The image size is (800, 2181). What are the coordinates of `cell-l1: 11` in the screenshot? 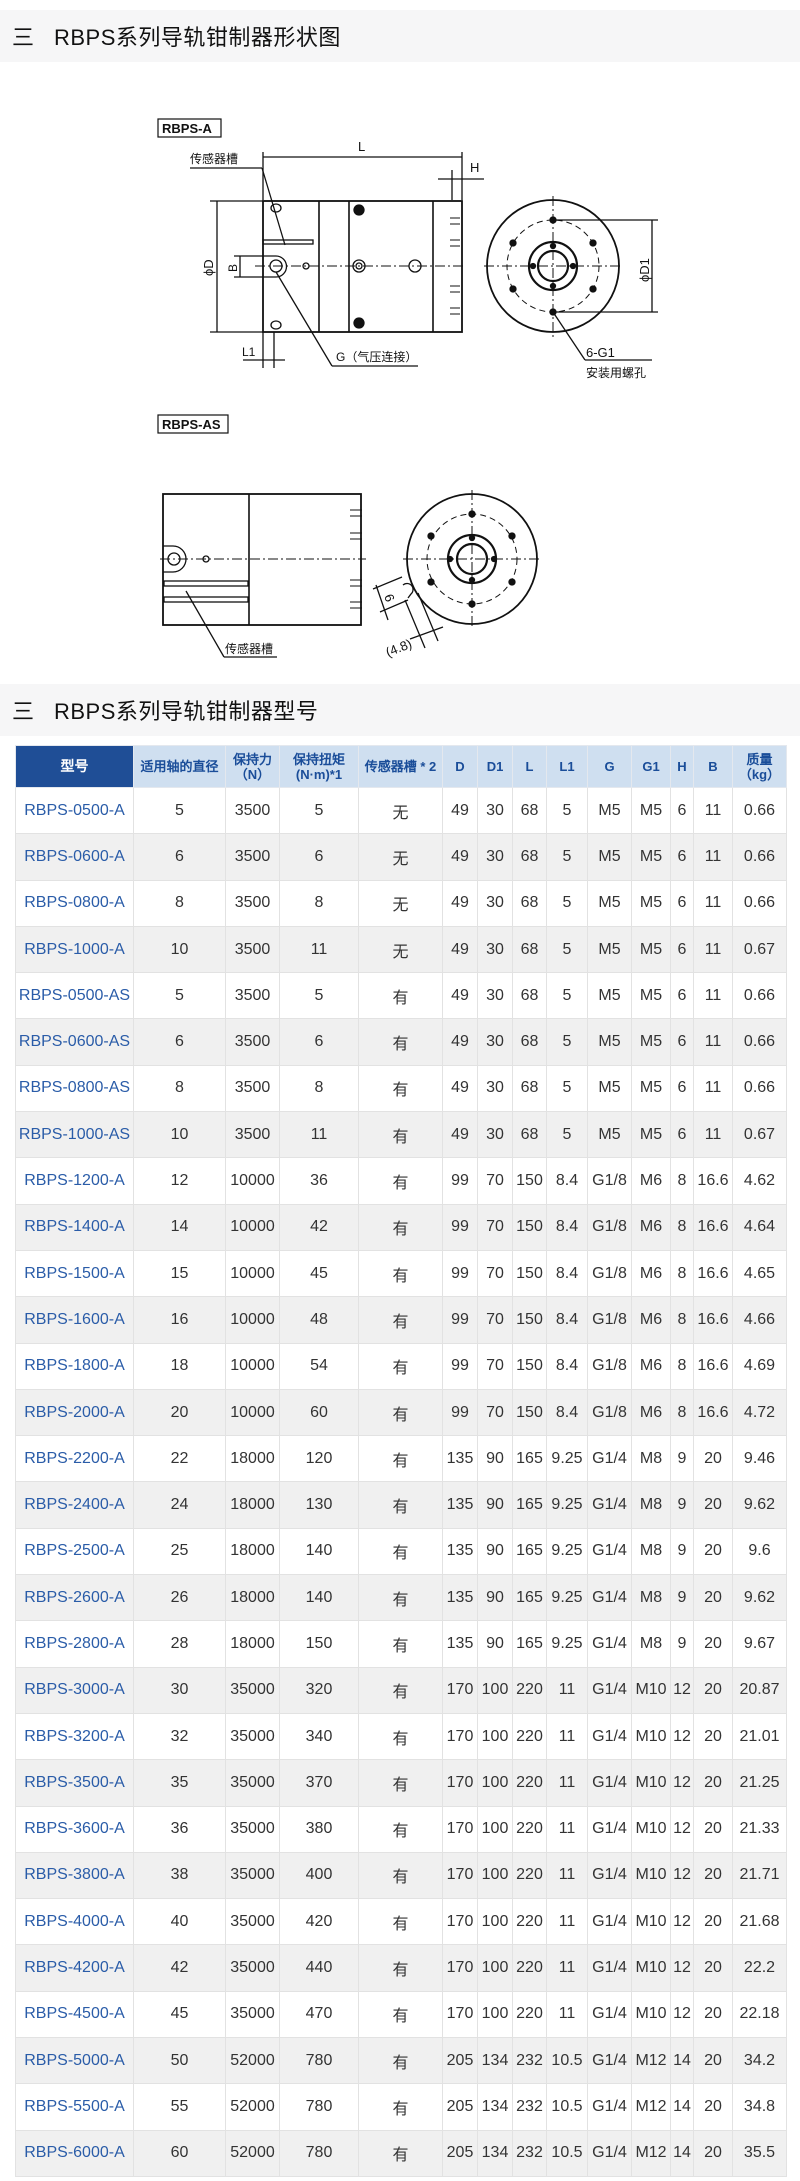 It's located at (567, 2014).